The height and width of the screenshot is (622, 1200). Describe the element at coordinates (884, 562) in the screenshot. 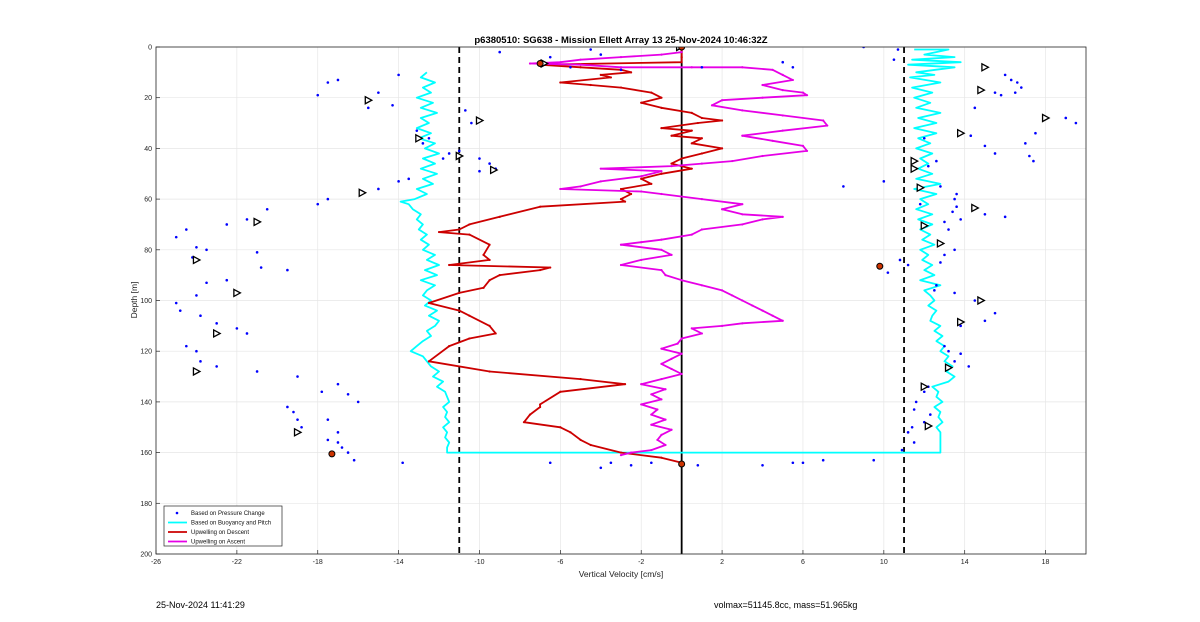

I see `x-tick-label: 10` at that location.